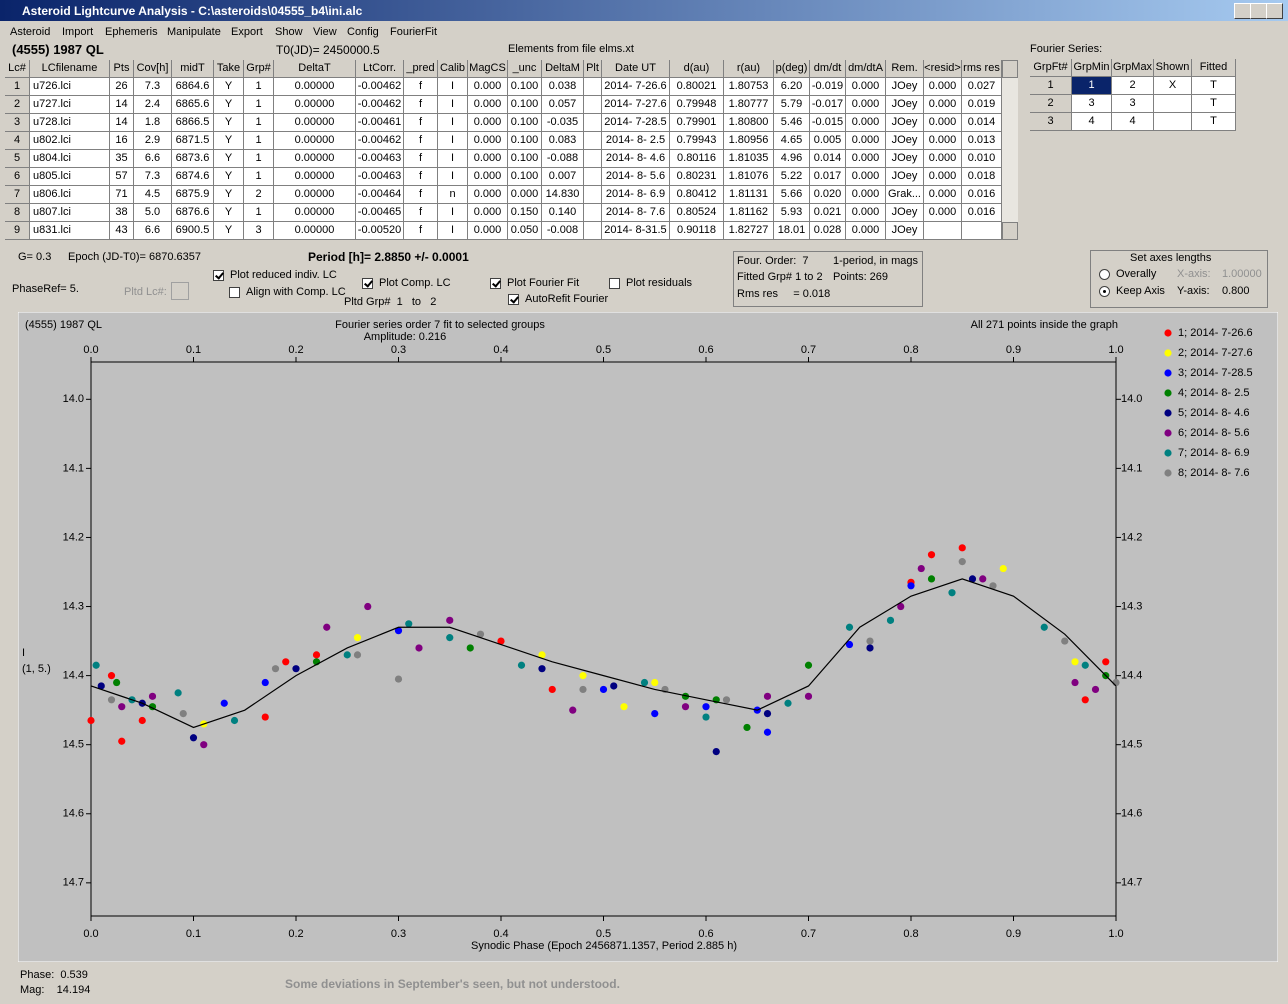 The image size is (1288, 1004). Describe the element at coordinates (792, 159) in the screenshot. I see `table-cell: 4.96` at that location.